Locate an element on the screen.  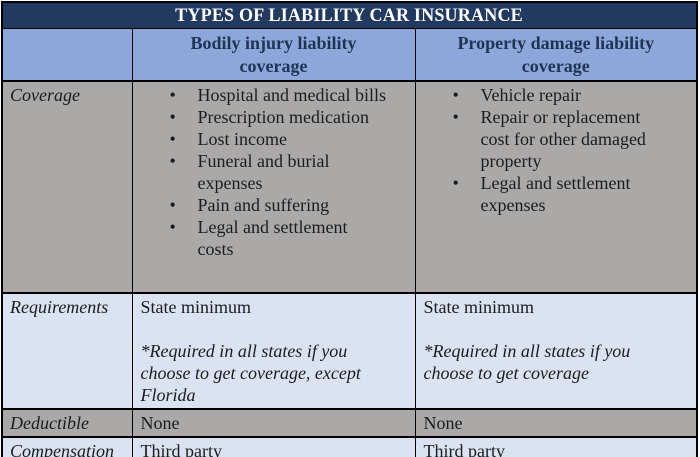
bullet-item: Lost income is located at coordinates (264, 139).